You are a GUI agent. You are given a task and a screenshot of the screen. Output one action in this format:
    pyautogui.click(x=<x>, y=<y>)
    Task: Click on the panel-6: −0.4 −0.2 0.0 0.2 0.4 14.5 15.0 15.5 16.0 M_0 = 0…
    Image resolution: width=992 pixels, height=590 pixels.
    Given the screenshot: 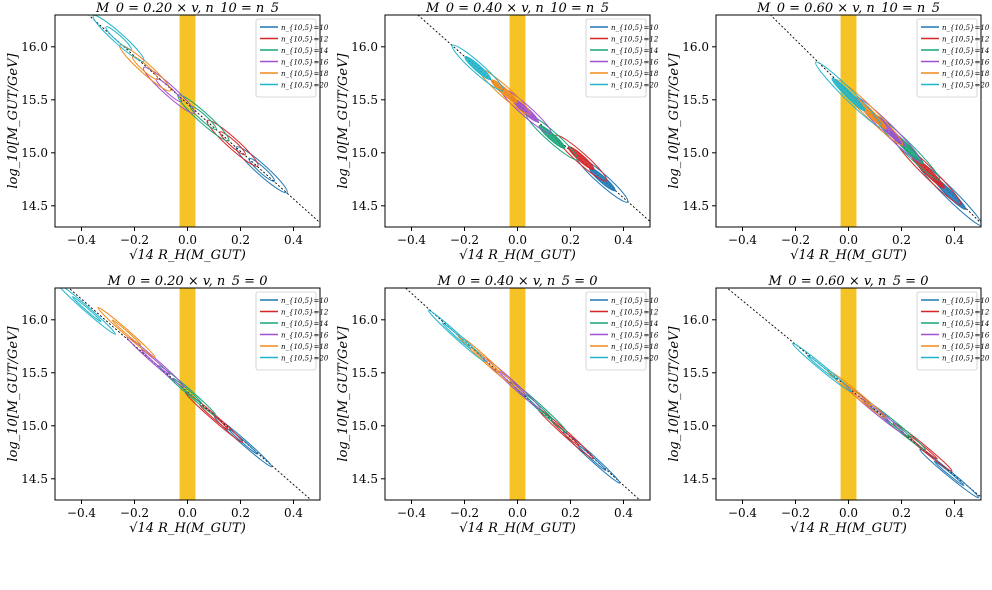 What is the action you would take?
    pyautogui.click(x=828, y=405)
    